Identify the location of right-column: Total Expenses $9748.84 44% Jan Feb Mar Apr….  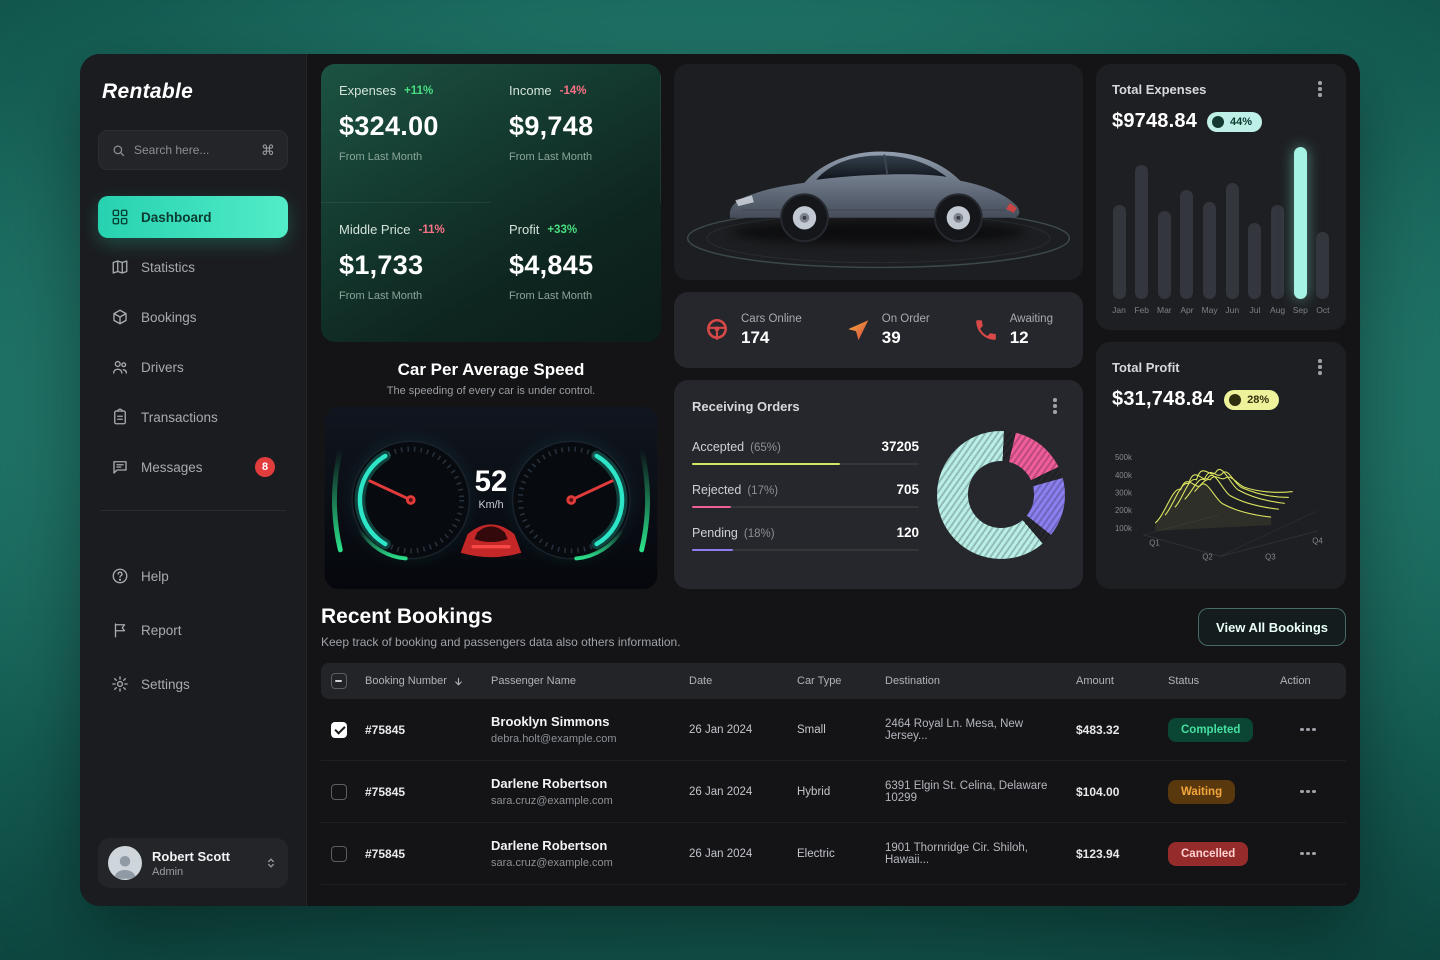
(1221, 326).